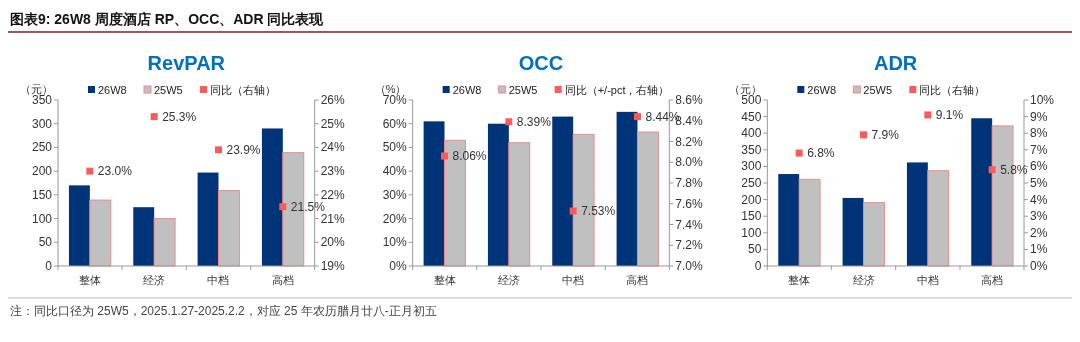  I want to click on y-tick-label: 10%, so click(394, 242).